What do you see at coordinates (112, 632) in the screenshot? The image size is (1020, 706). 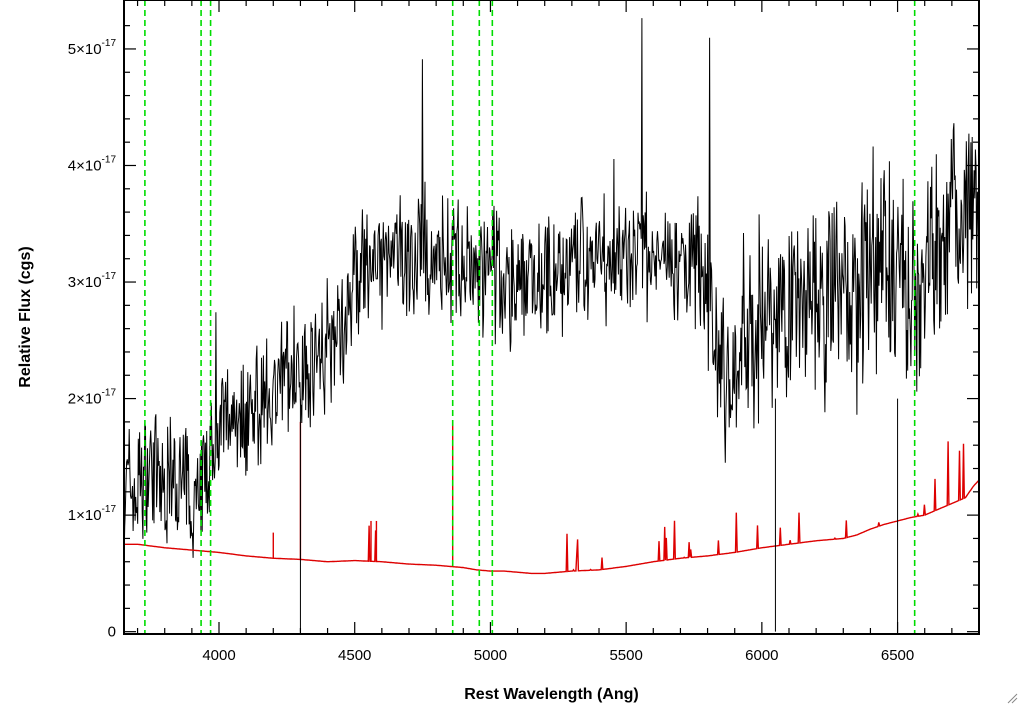 I see `y-tick-label: 0` at bounding box center [112, 632].